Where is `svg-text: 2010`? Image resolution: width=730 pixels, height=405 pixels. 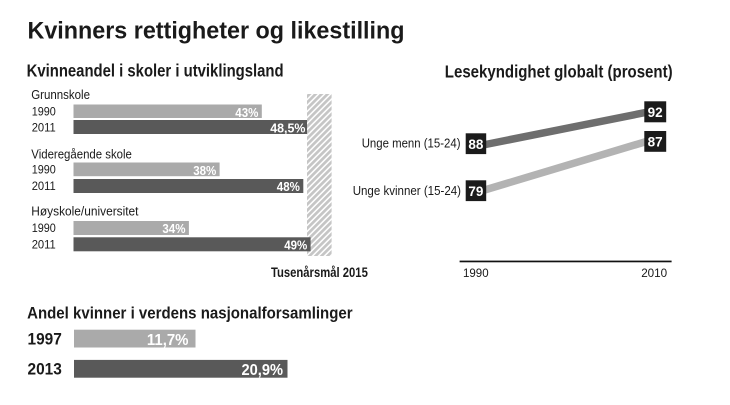
svg-text: 2010 is located at coordinates (654, 273).